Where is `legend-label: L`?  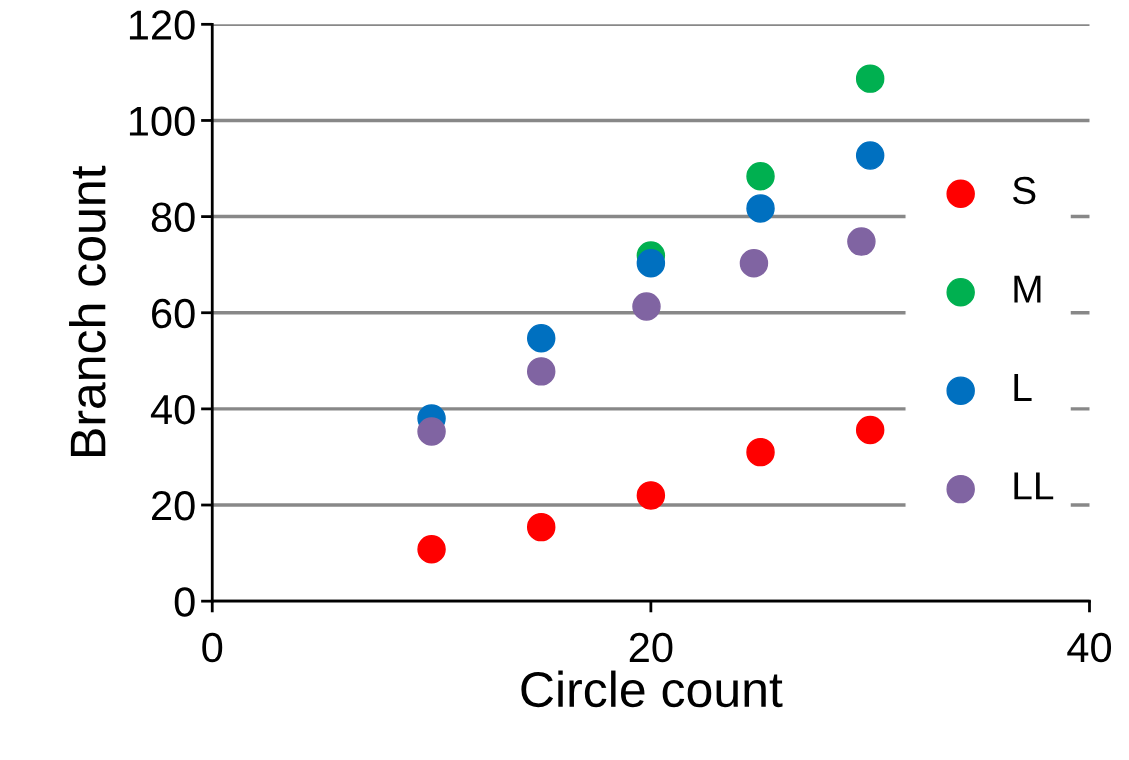
legend-label: L is located at coordinates (1023, 387).